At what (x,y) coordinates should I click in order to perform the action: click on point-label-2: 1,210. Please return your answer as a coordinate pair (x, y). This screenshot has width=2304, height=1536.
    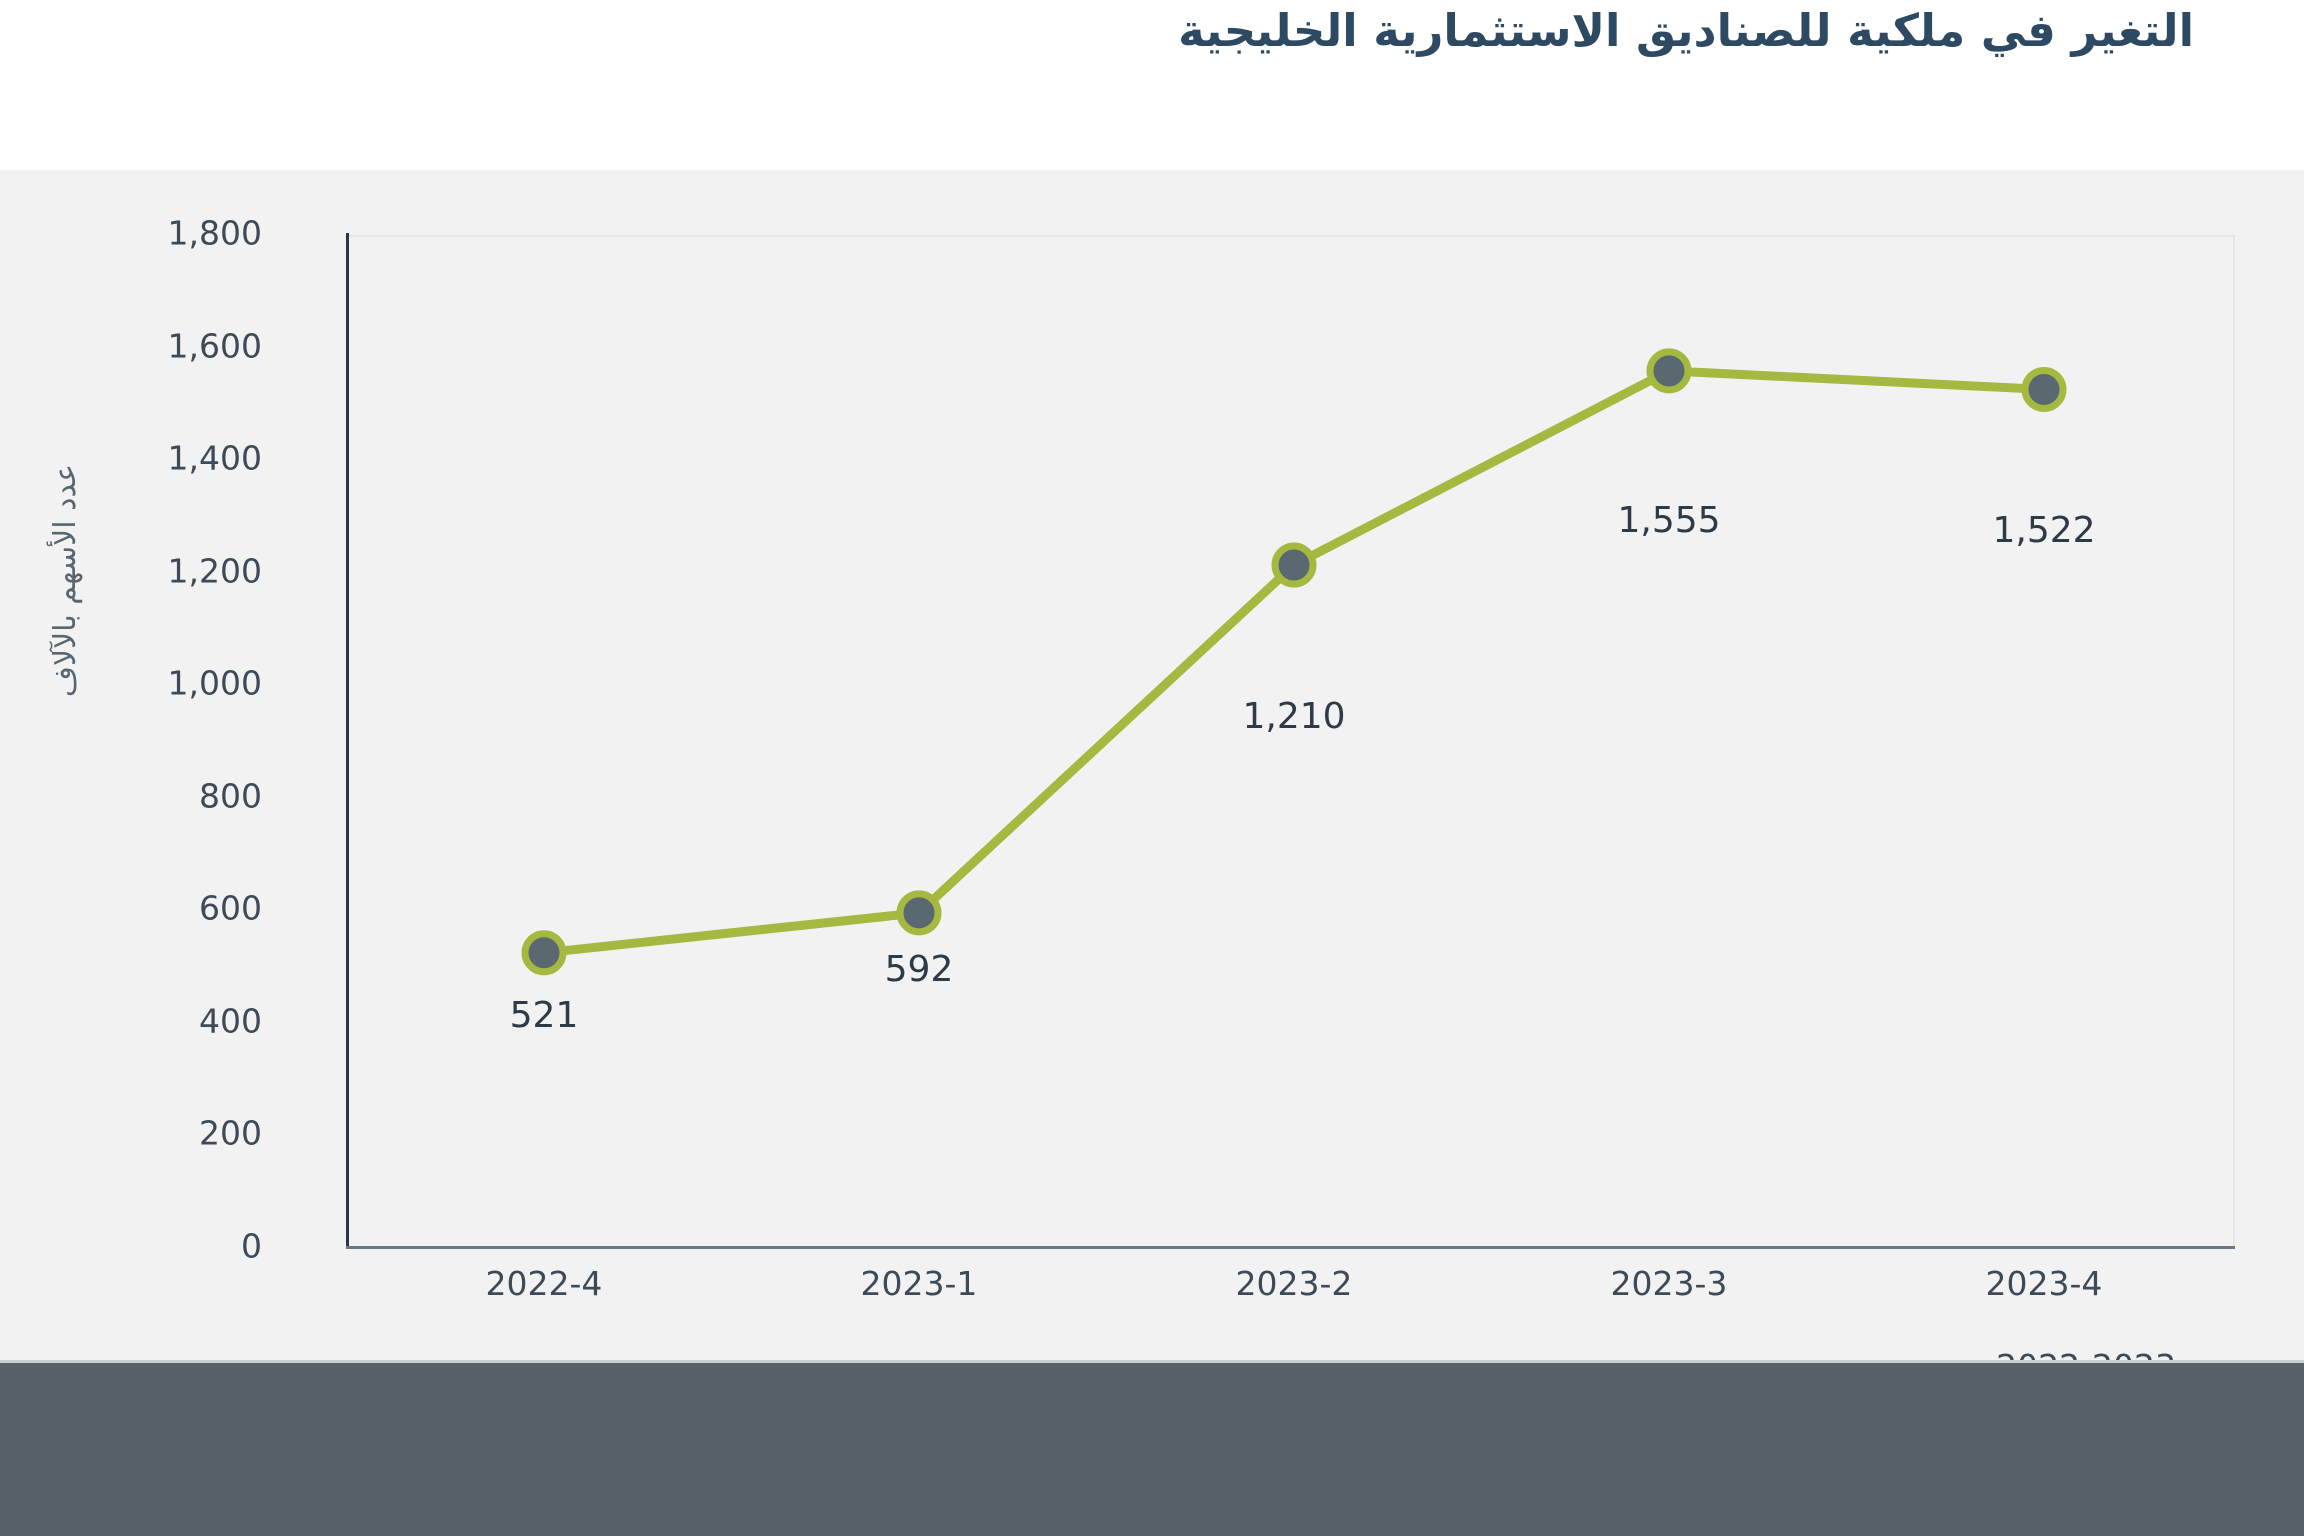
    Looking at the image, I should click on (1294, 716).